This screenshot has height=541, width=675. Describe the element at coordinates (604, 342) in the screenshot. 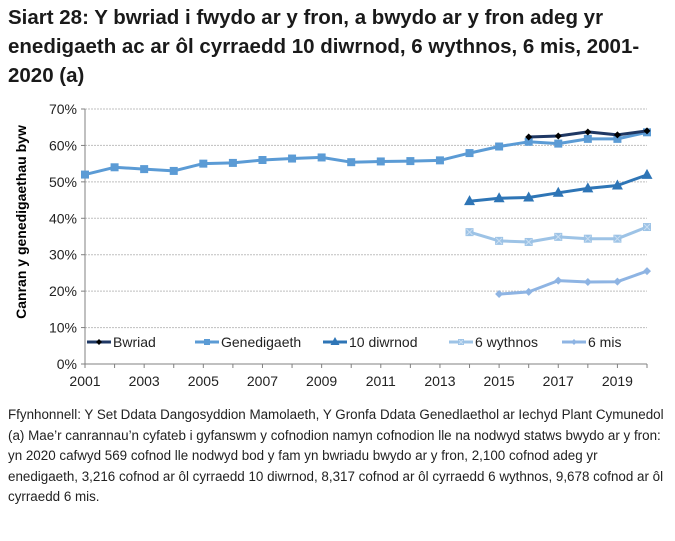

I see `legend-label: 6 mis` at that location.